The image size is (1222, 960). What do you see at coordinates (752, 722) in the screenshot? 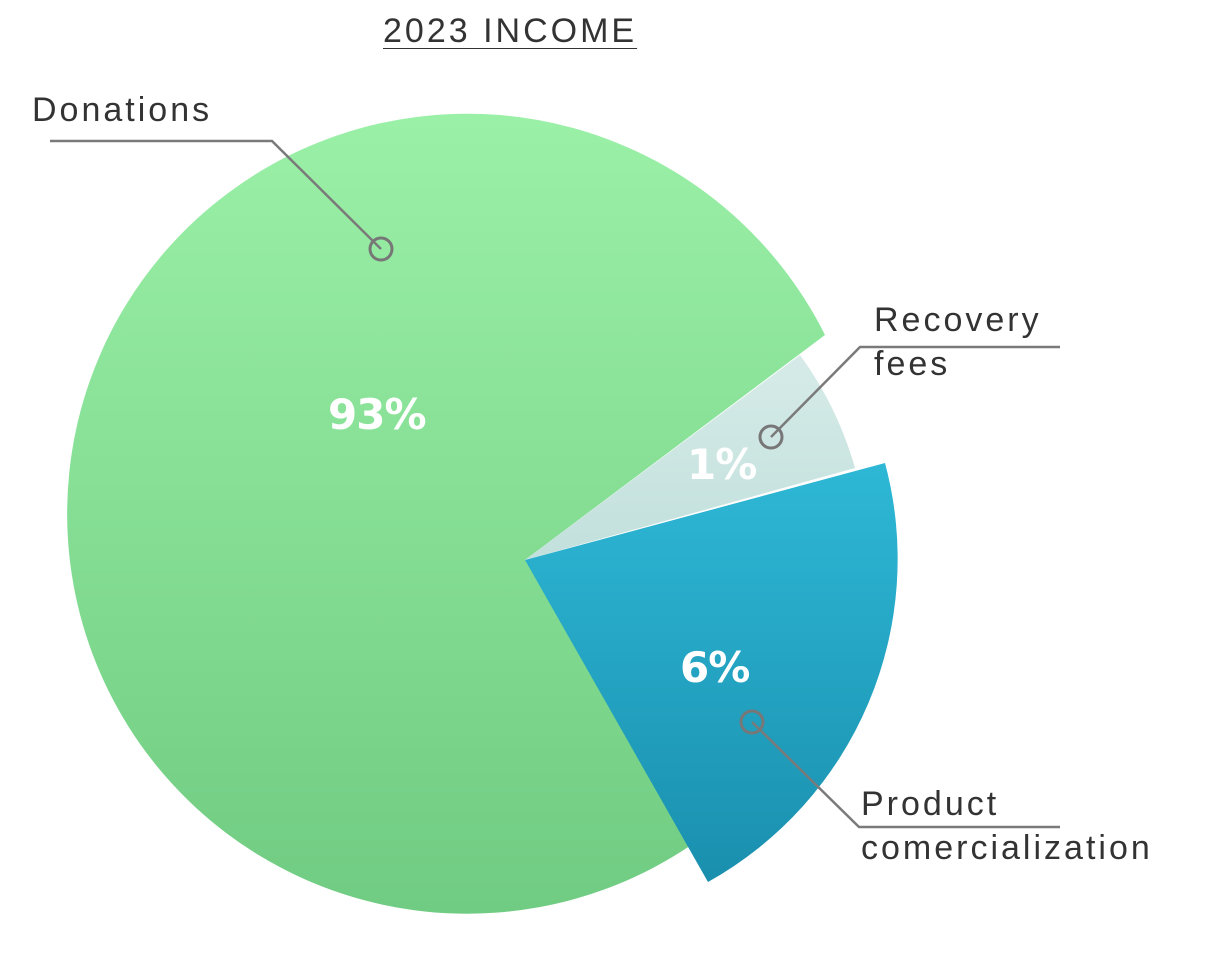
I see `leader-dot-product` at bounding box center [752, 722].